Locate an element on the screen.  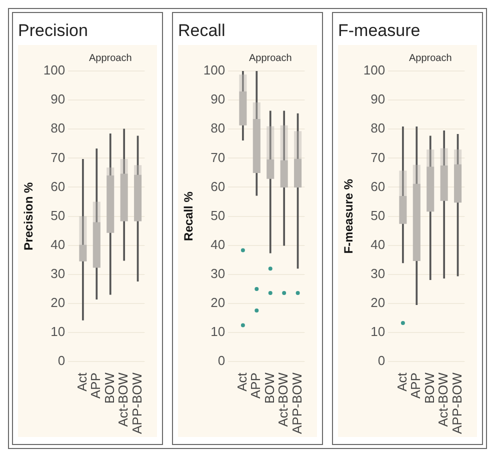
chart-title: Precision is located at coordinates (53, 31).